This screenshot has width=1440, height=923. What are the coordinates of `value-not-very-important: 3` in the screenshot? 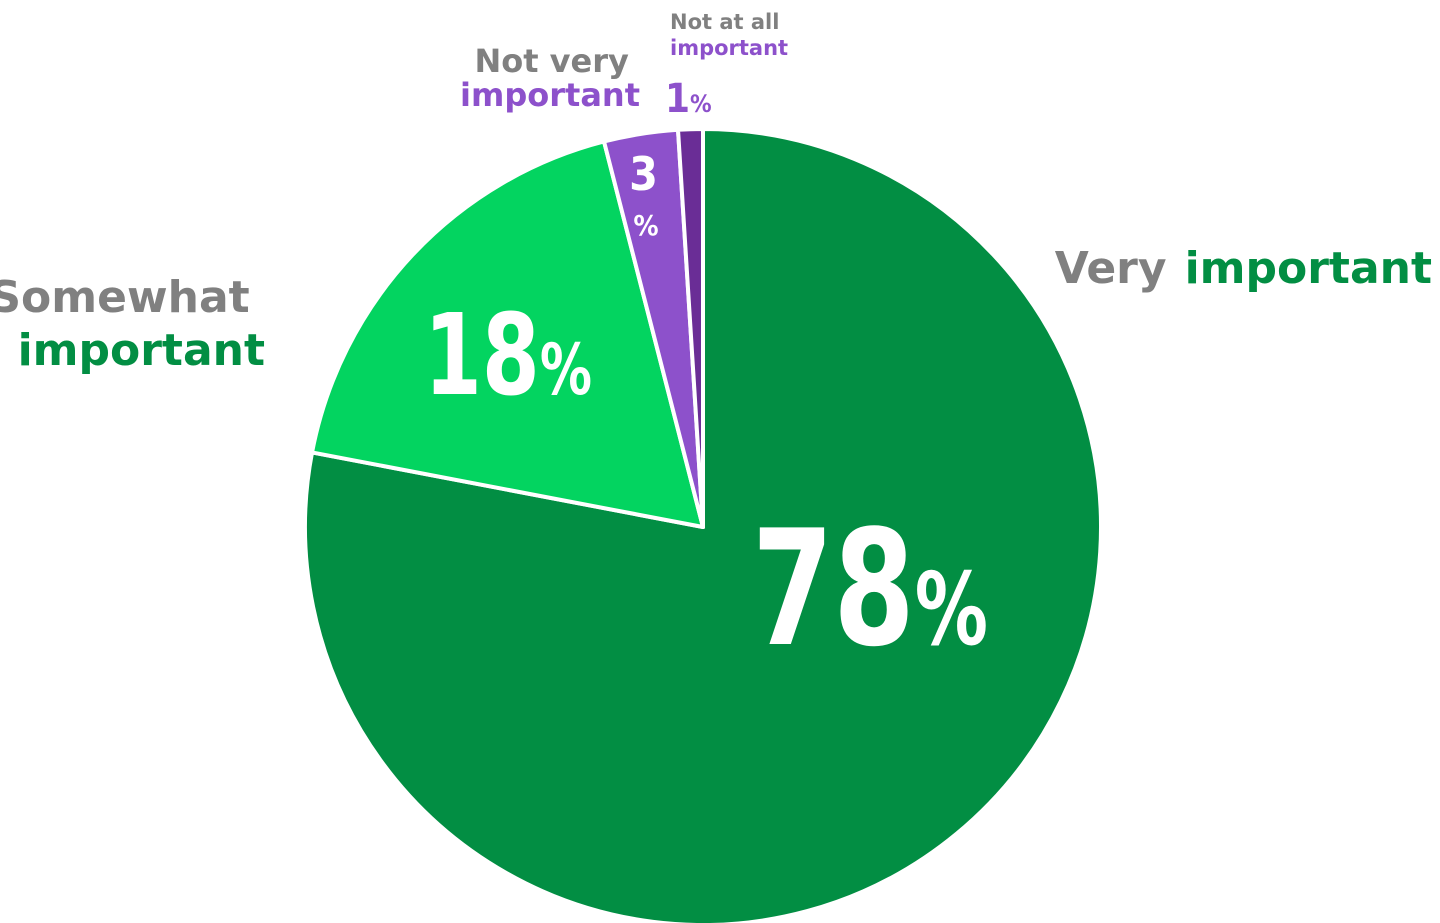 It's located at (643, 174).